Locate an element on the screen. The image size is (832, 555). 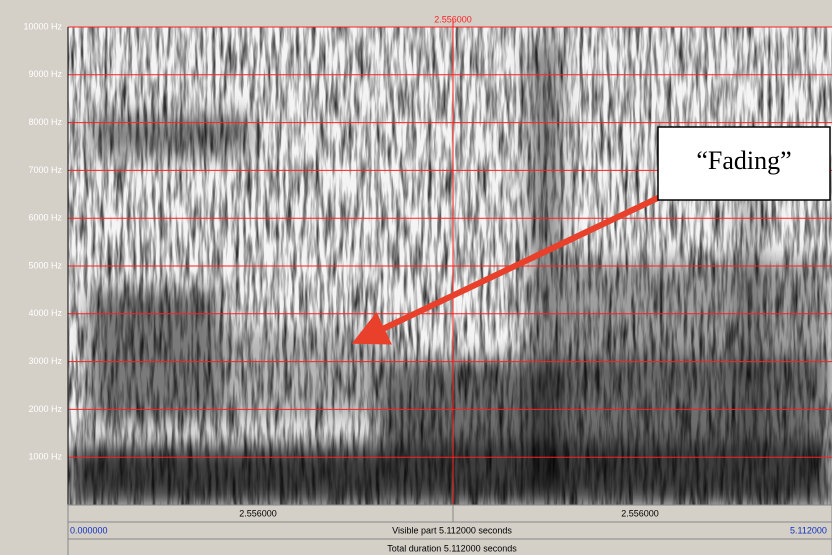
total-row is located at coordinates (449, 546).